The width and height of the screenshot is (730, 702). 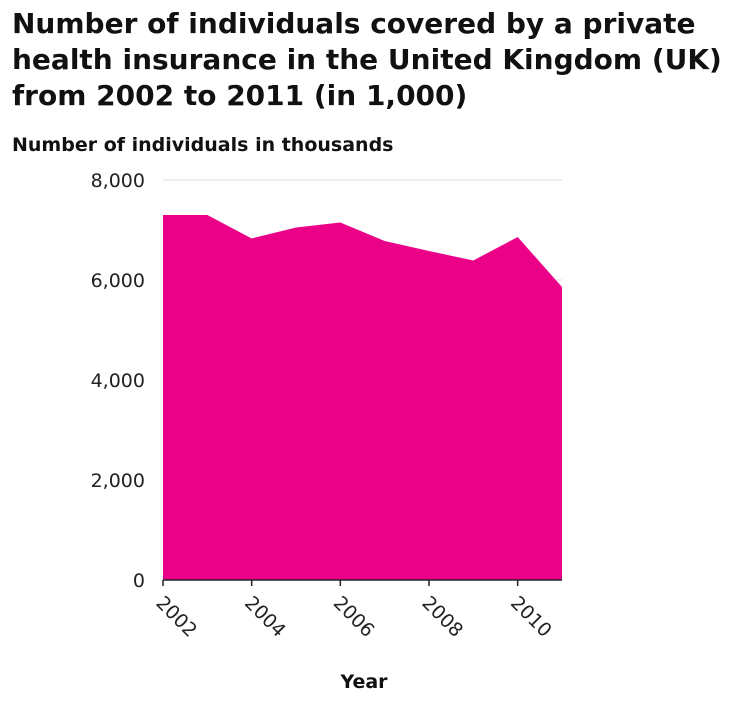 What do you see at coordinates (139, 581) in the screenshot?
I see `y-tick-label: 0` at bounding box center [139, 581].